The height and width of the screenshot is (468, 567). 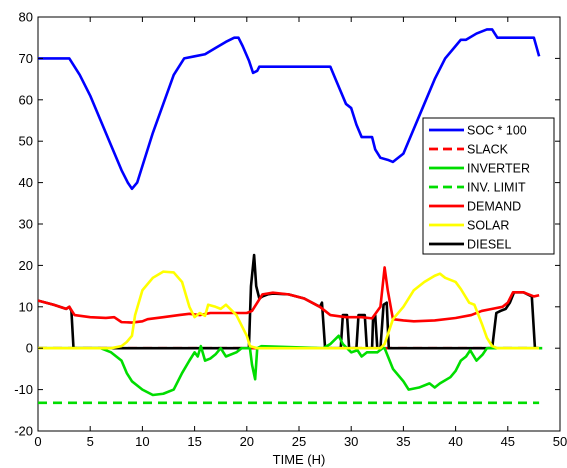 What do you see at coordinates (498, 169) in the screenshot?
I see `legend-label: INVERTER` at bounding box center [498, 169].